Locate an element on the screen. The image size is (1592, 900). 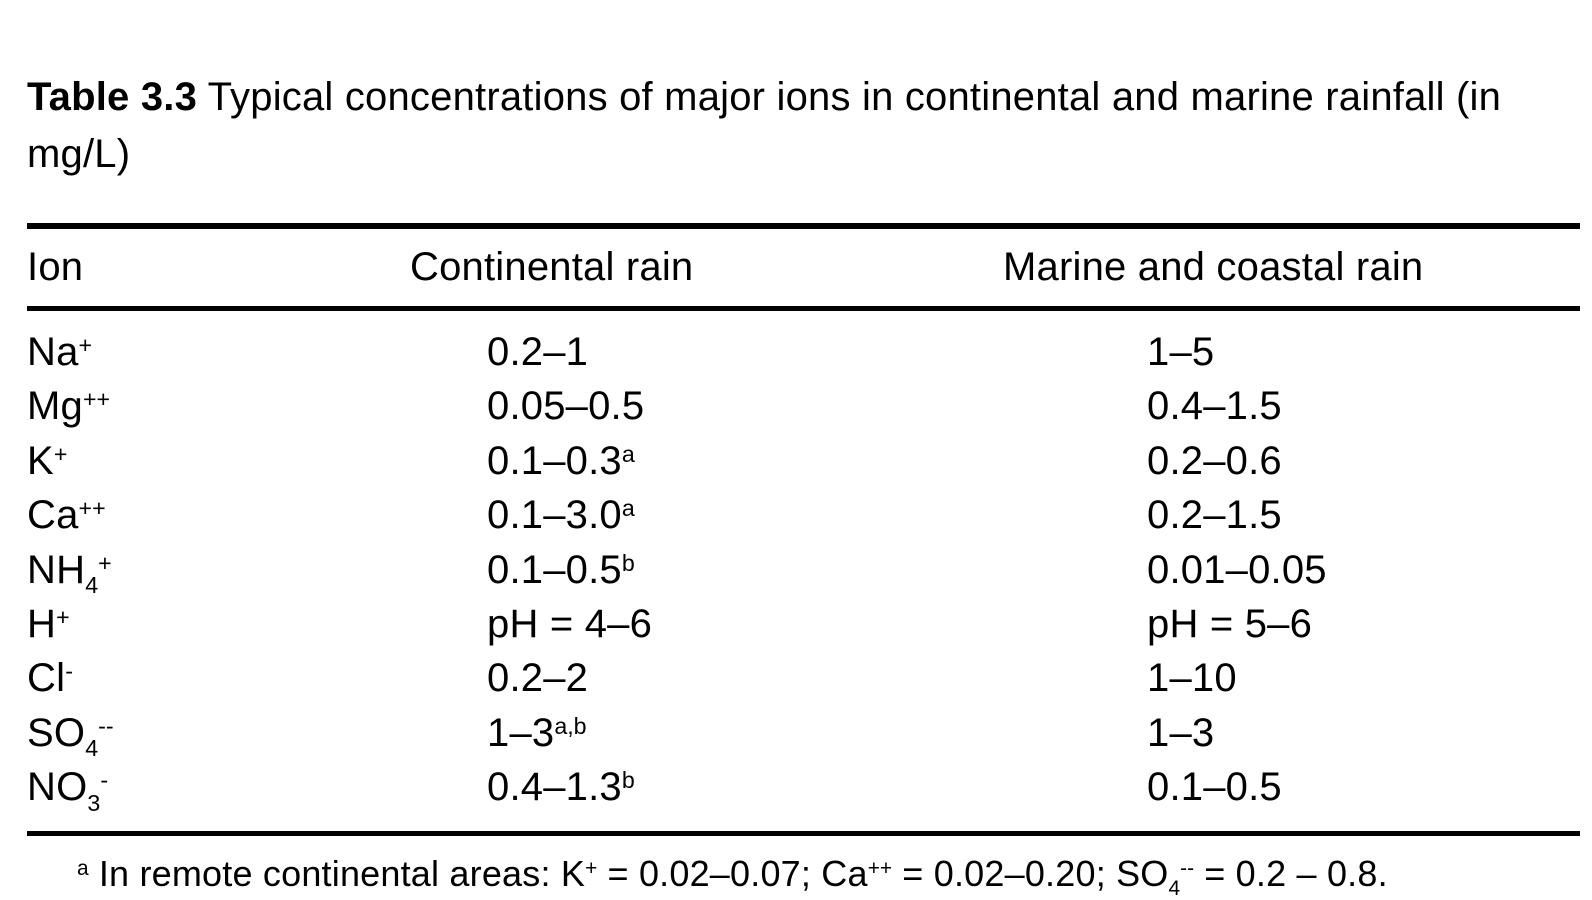
marine-cell: 0.2–1.5 is located at coordinates (1214, 515).